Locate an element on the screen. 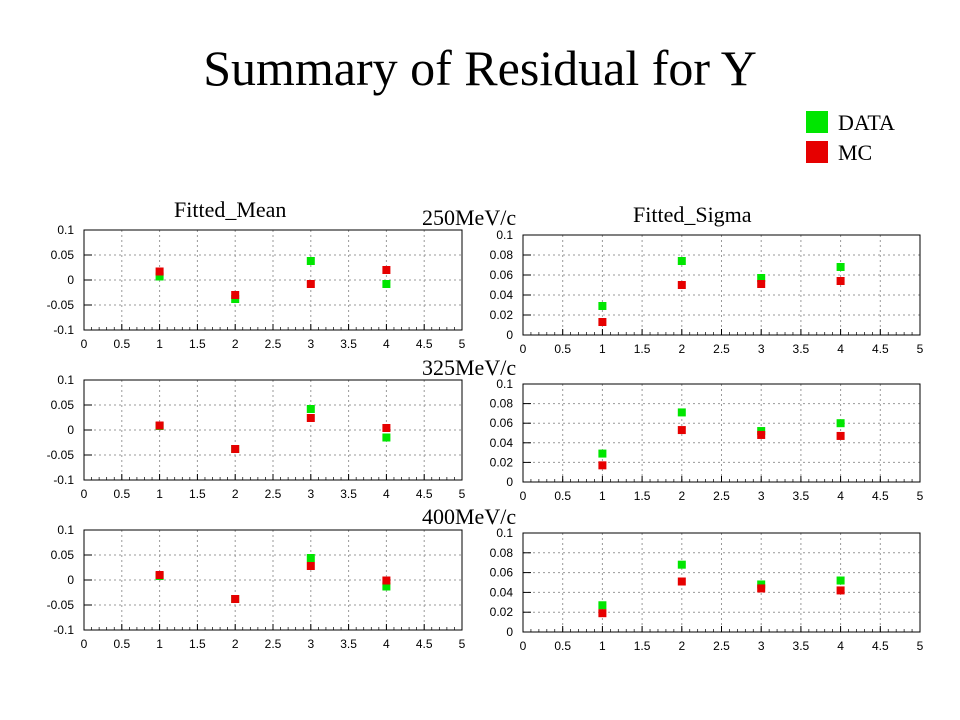 Image resolution: width=960 pixels, height=720 pixels. momentum-label-400: 400MeV/c is located at coordinates (469, 516).